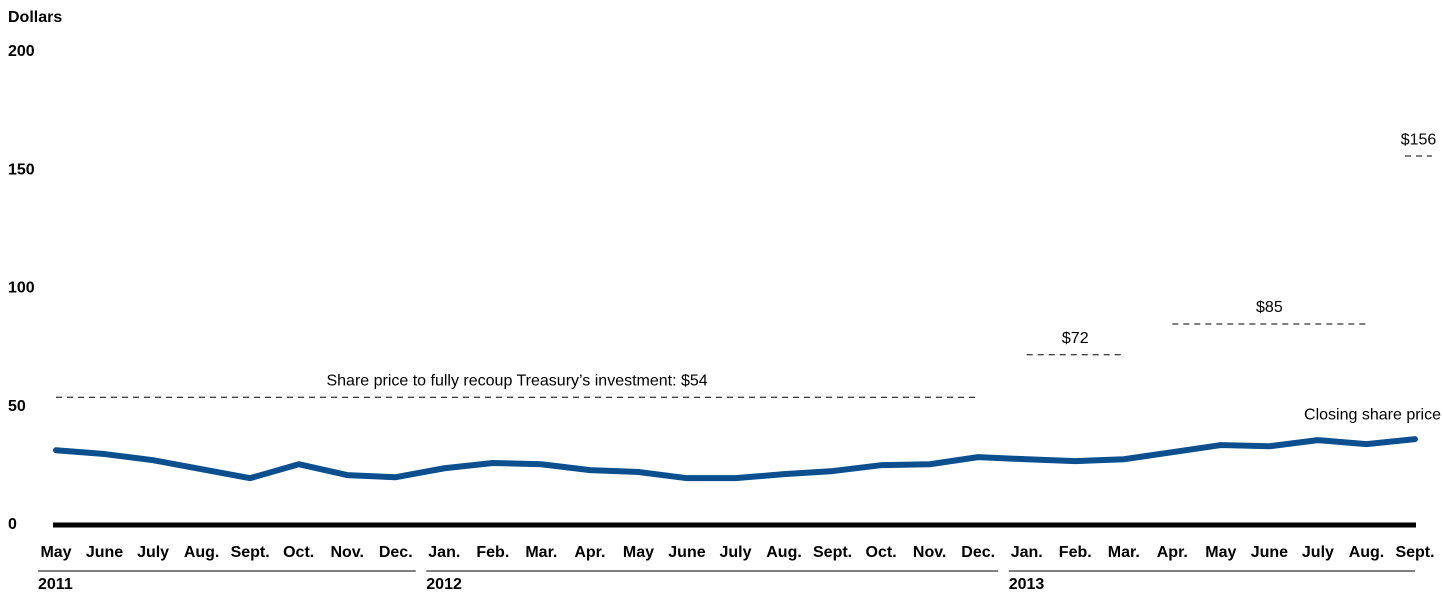 The image size is (1443, 593). I want to click on series-label: Closing share price, so click(1372, 414).